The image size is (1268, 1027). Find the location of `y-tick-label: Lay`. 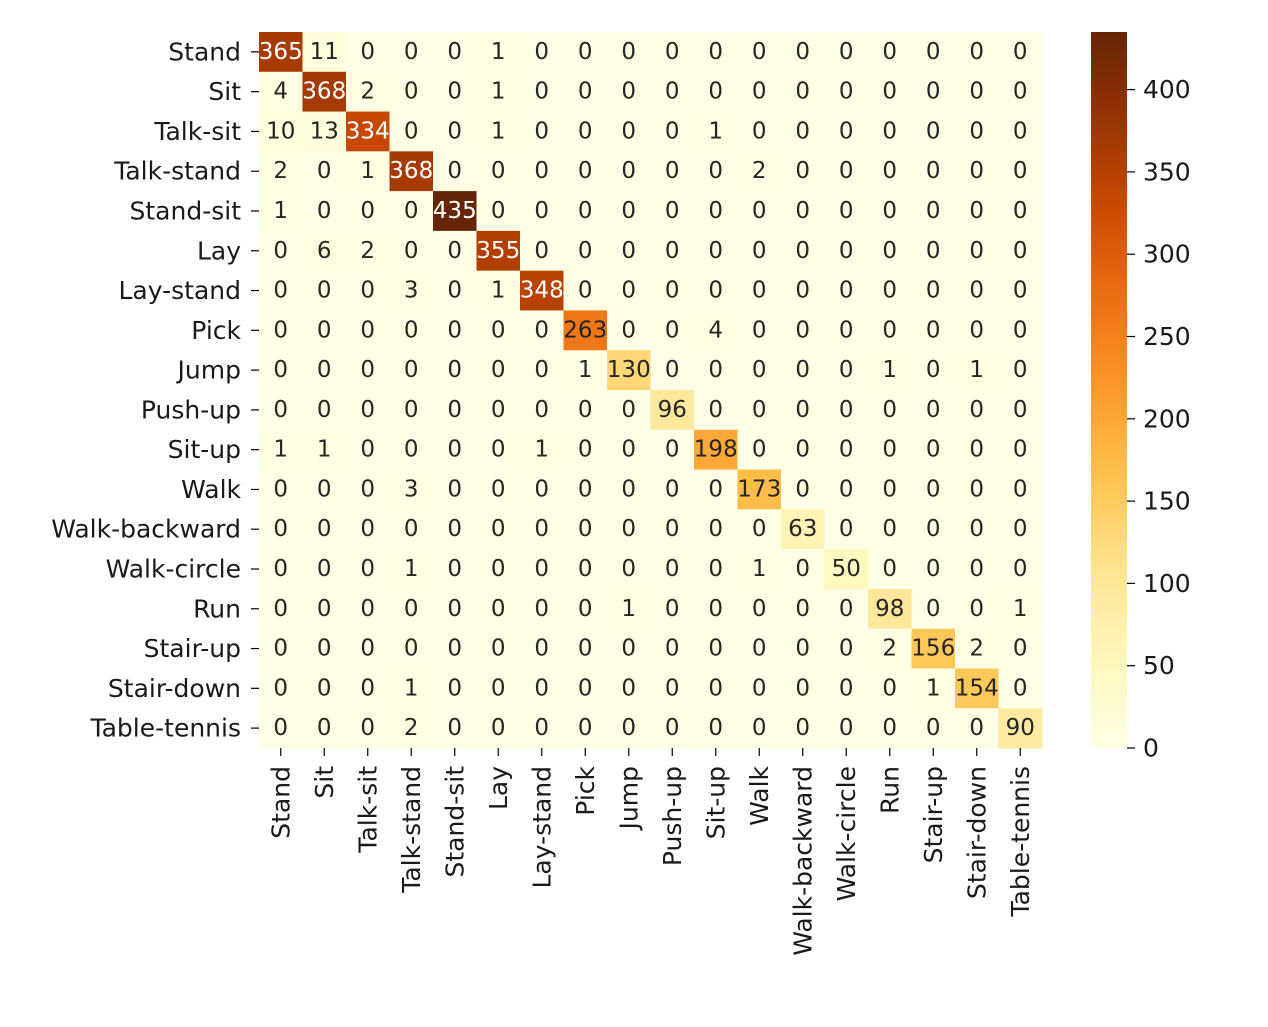

y-tick-label: Lay is located at coordinates (219, 250).